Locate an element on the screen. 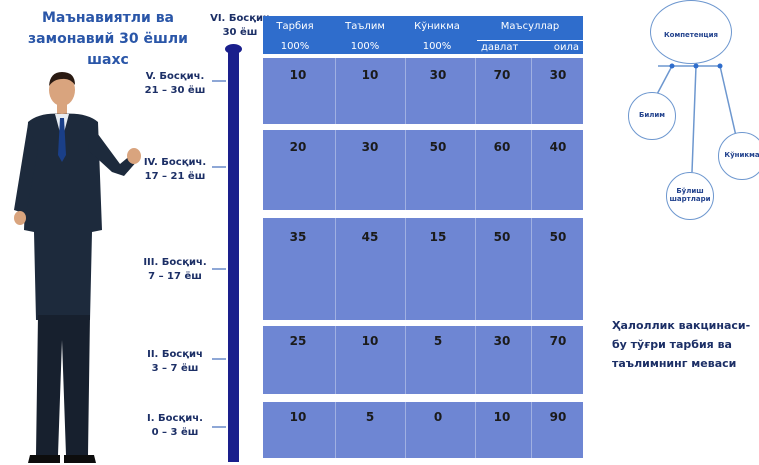  value-davlat: 70 is located at coordinates (502, 75).